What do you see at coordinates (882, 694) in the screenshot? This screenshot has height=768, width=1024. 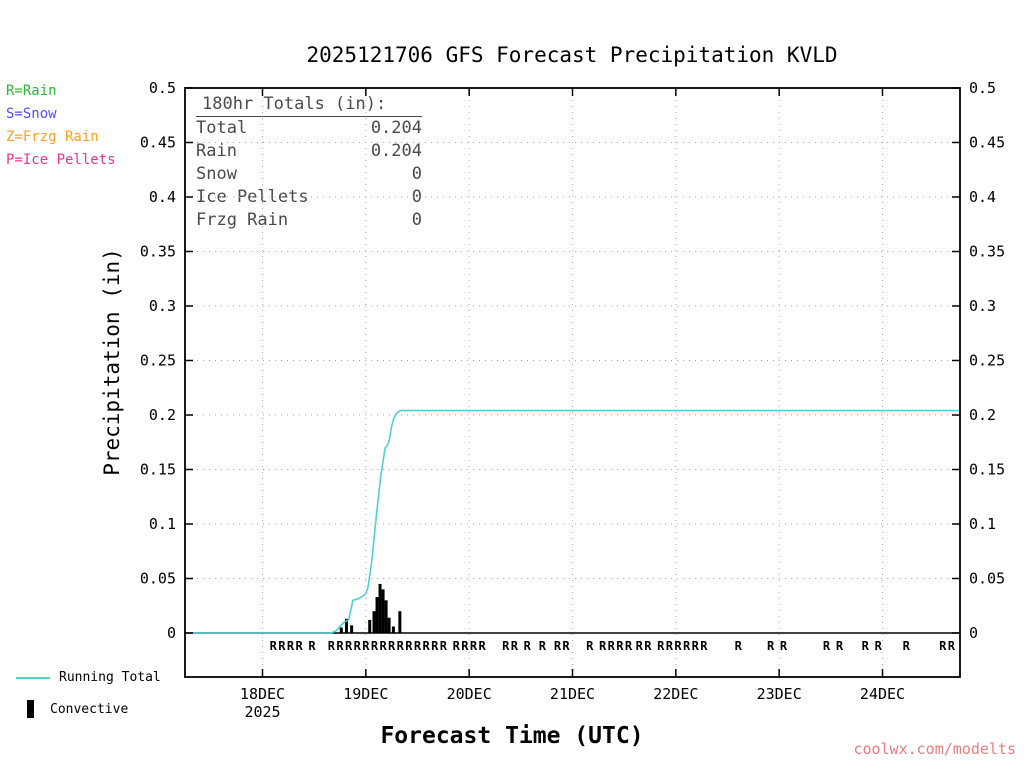 I see `svg-text: 24DEC` at bounding box center [882, 694].